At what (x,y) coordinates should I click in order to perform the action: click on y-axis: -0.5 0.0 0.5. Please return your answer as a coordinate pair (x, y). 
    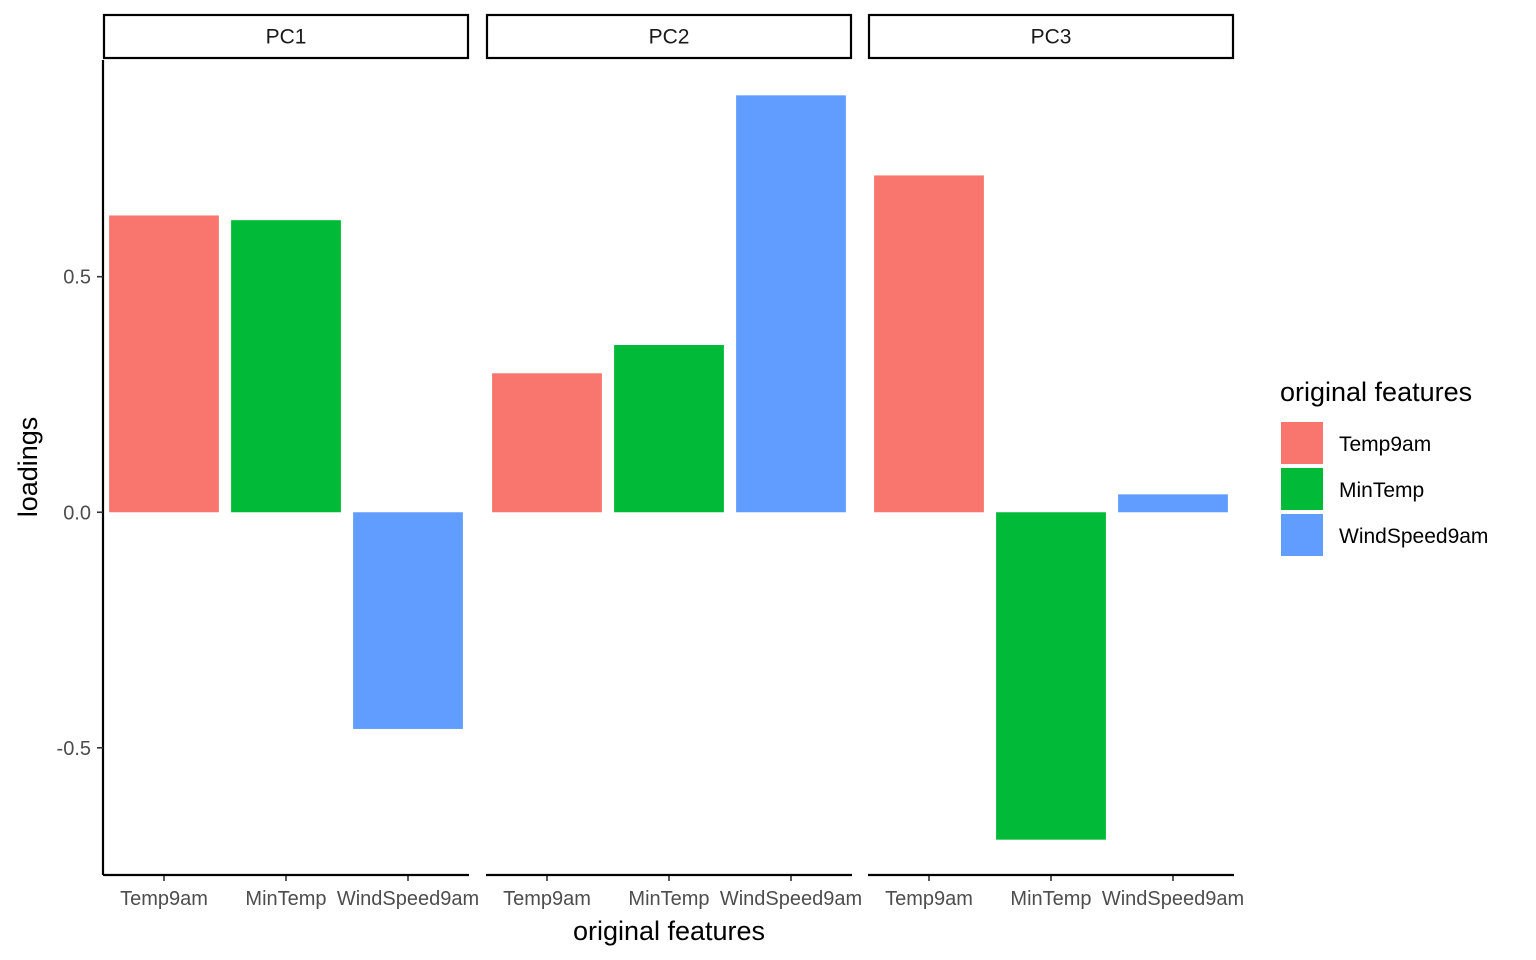
    Looking at the image, I should click on (81, 467).